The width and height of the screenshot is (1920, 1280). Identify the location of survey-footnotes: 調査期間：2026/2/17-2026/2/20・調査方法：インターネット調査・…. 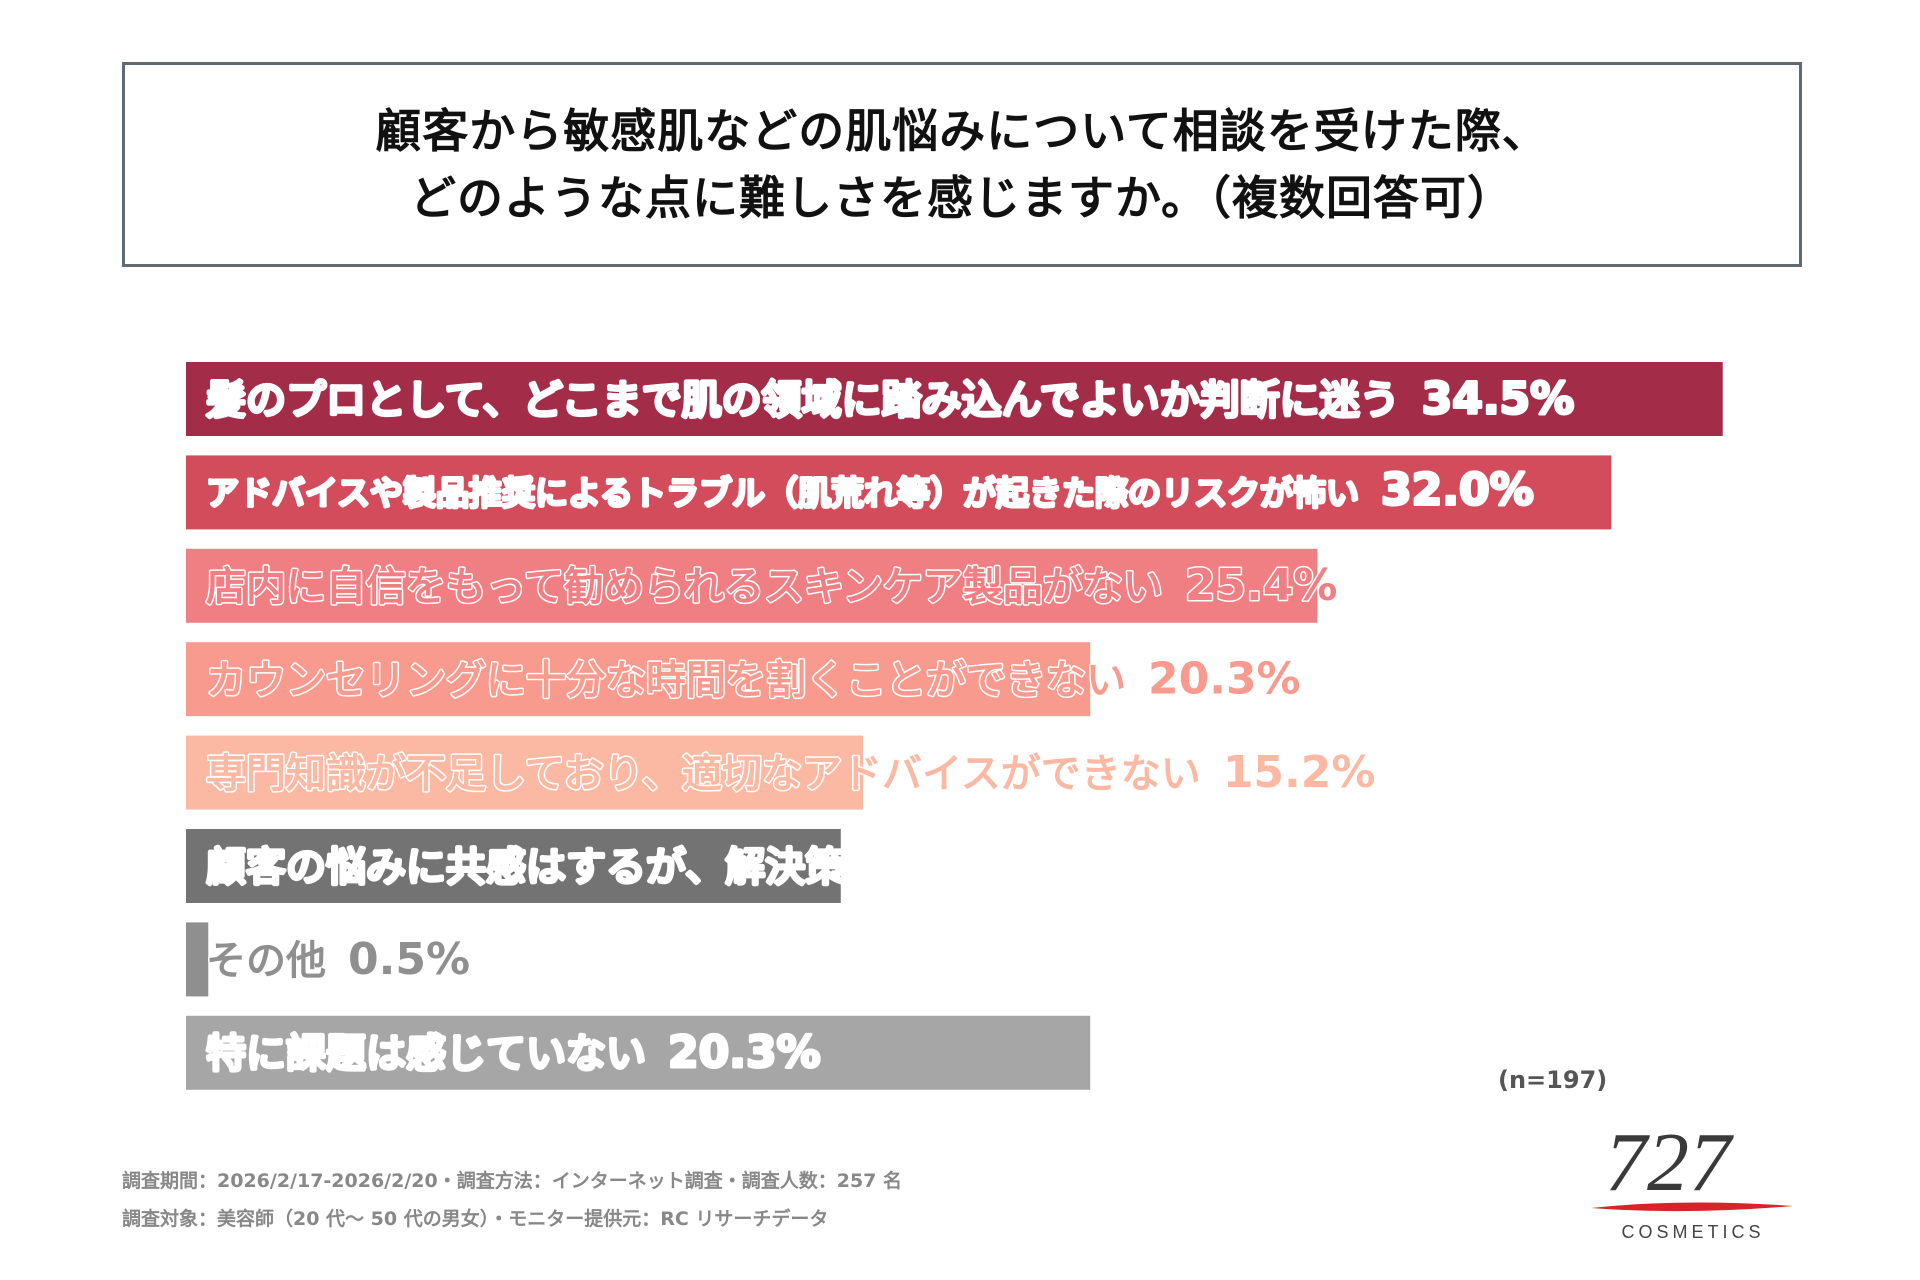
(512, 1200).